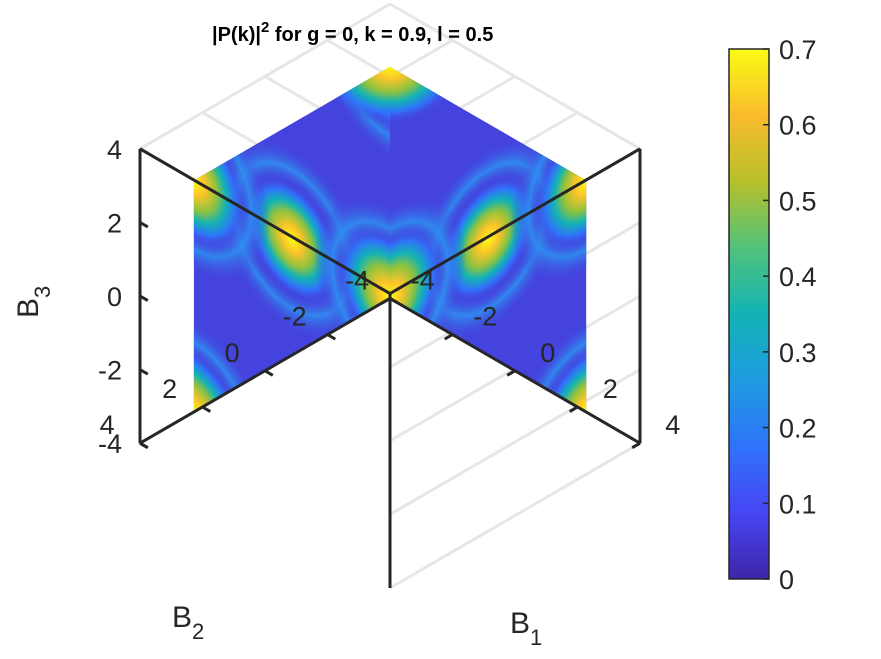  I want to click on z-tick-label: -4, so click(110, 444).